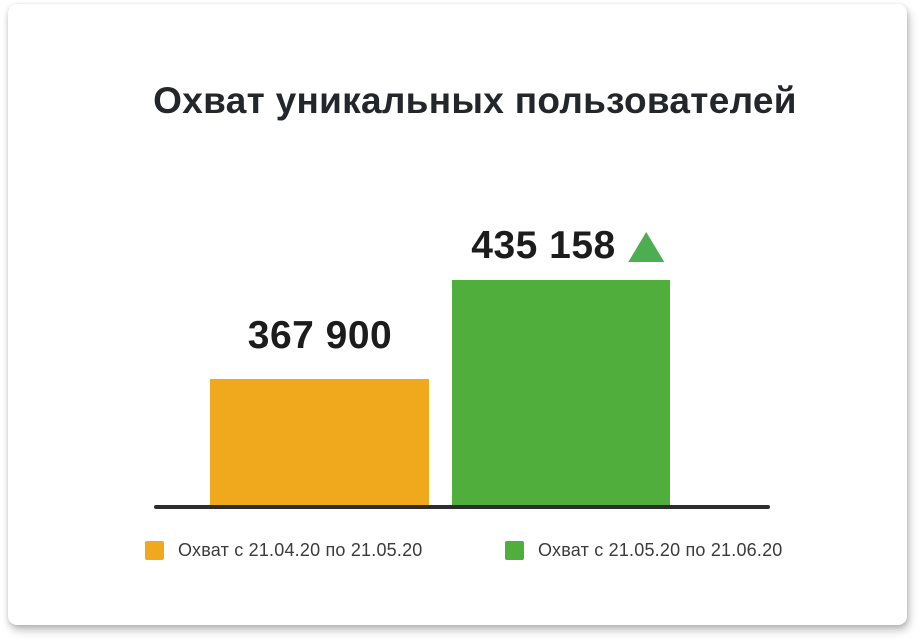 The image size is (923, 643). I want to click on legend-swatch-orange, so click(154, 550).